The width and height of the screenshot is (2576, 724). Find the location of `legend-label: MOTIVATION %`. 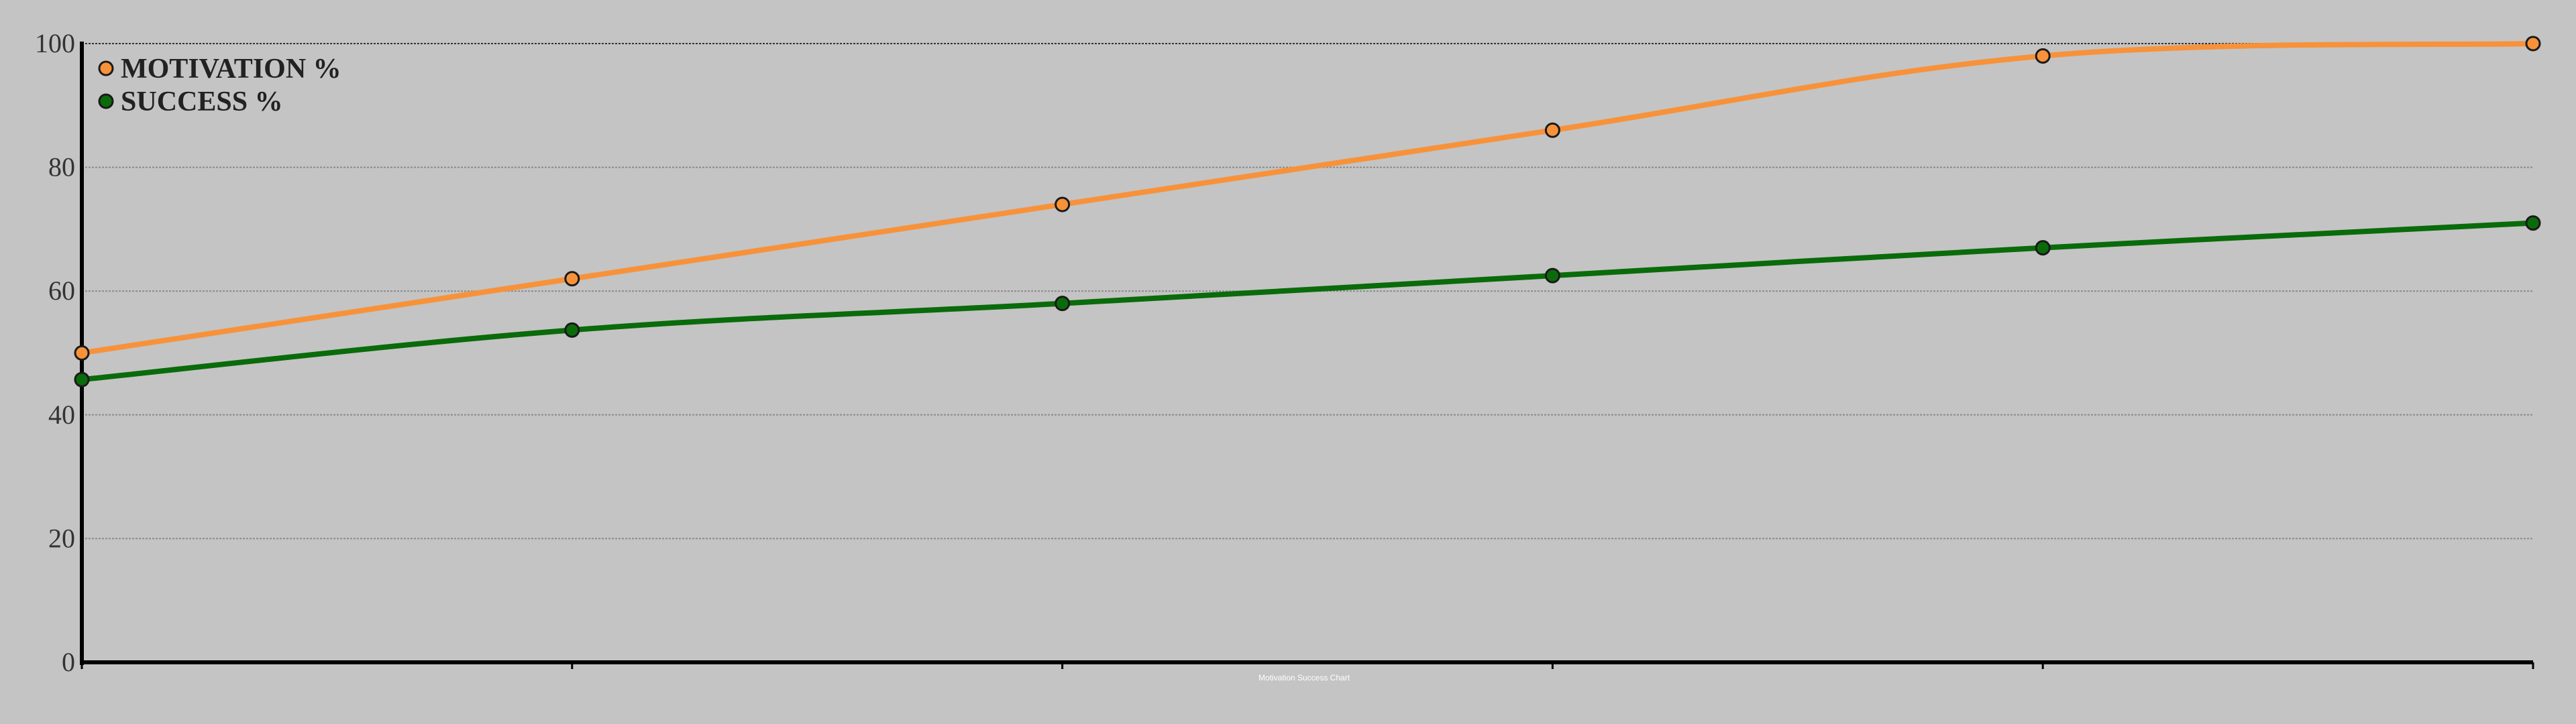

legend-label: MOTIVATION % is located at coordinates (231, 69).